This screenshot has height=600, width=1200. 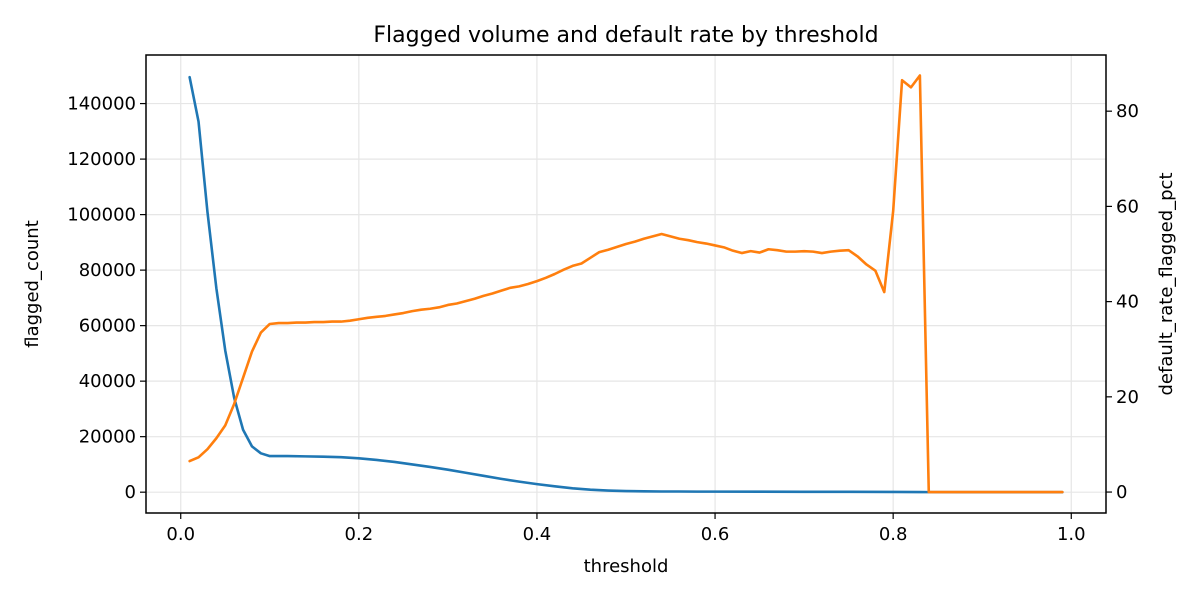 I want to click on x-tick-label: 0.0, so click(x=180, y=534).